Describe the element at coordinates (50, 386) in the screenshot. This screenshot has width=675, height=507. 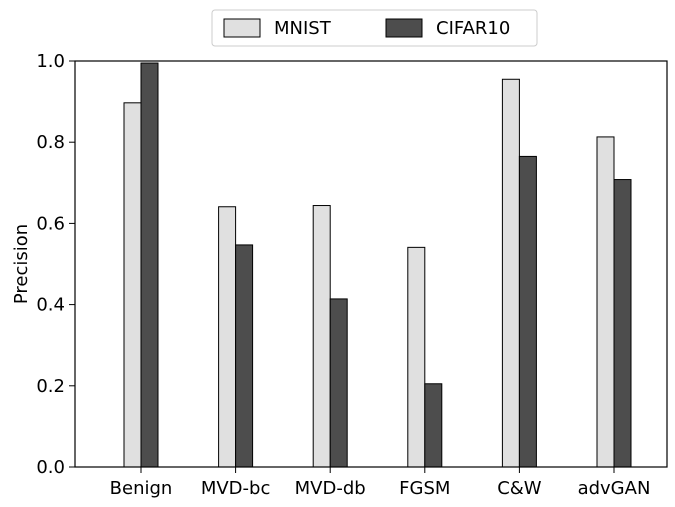
I see `y-tick-label: 0.2` at that location.